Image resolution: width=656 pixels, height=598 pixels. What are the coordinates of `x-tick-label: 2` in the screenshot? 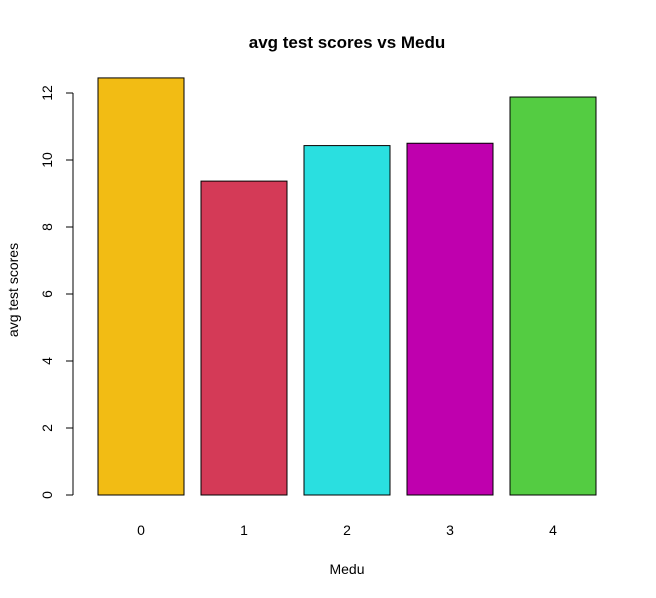 It's located at (347, 530).